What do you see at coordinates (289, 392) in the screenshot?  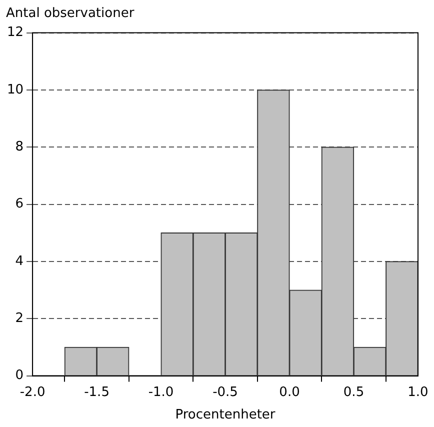 I see `x-tick-label: 0.0` at bounding box center [289, 392].